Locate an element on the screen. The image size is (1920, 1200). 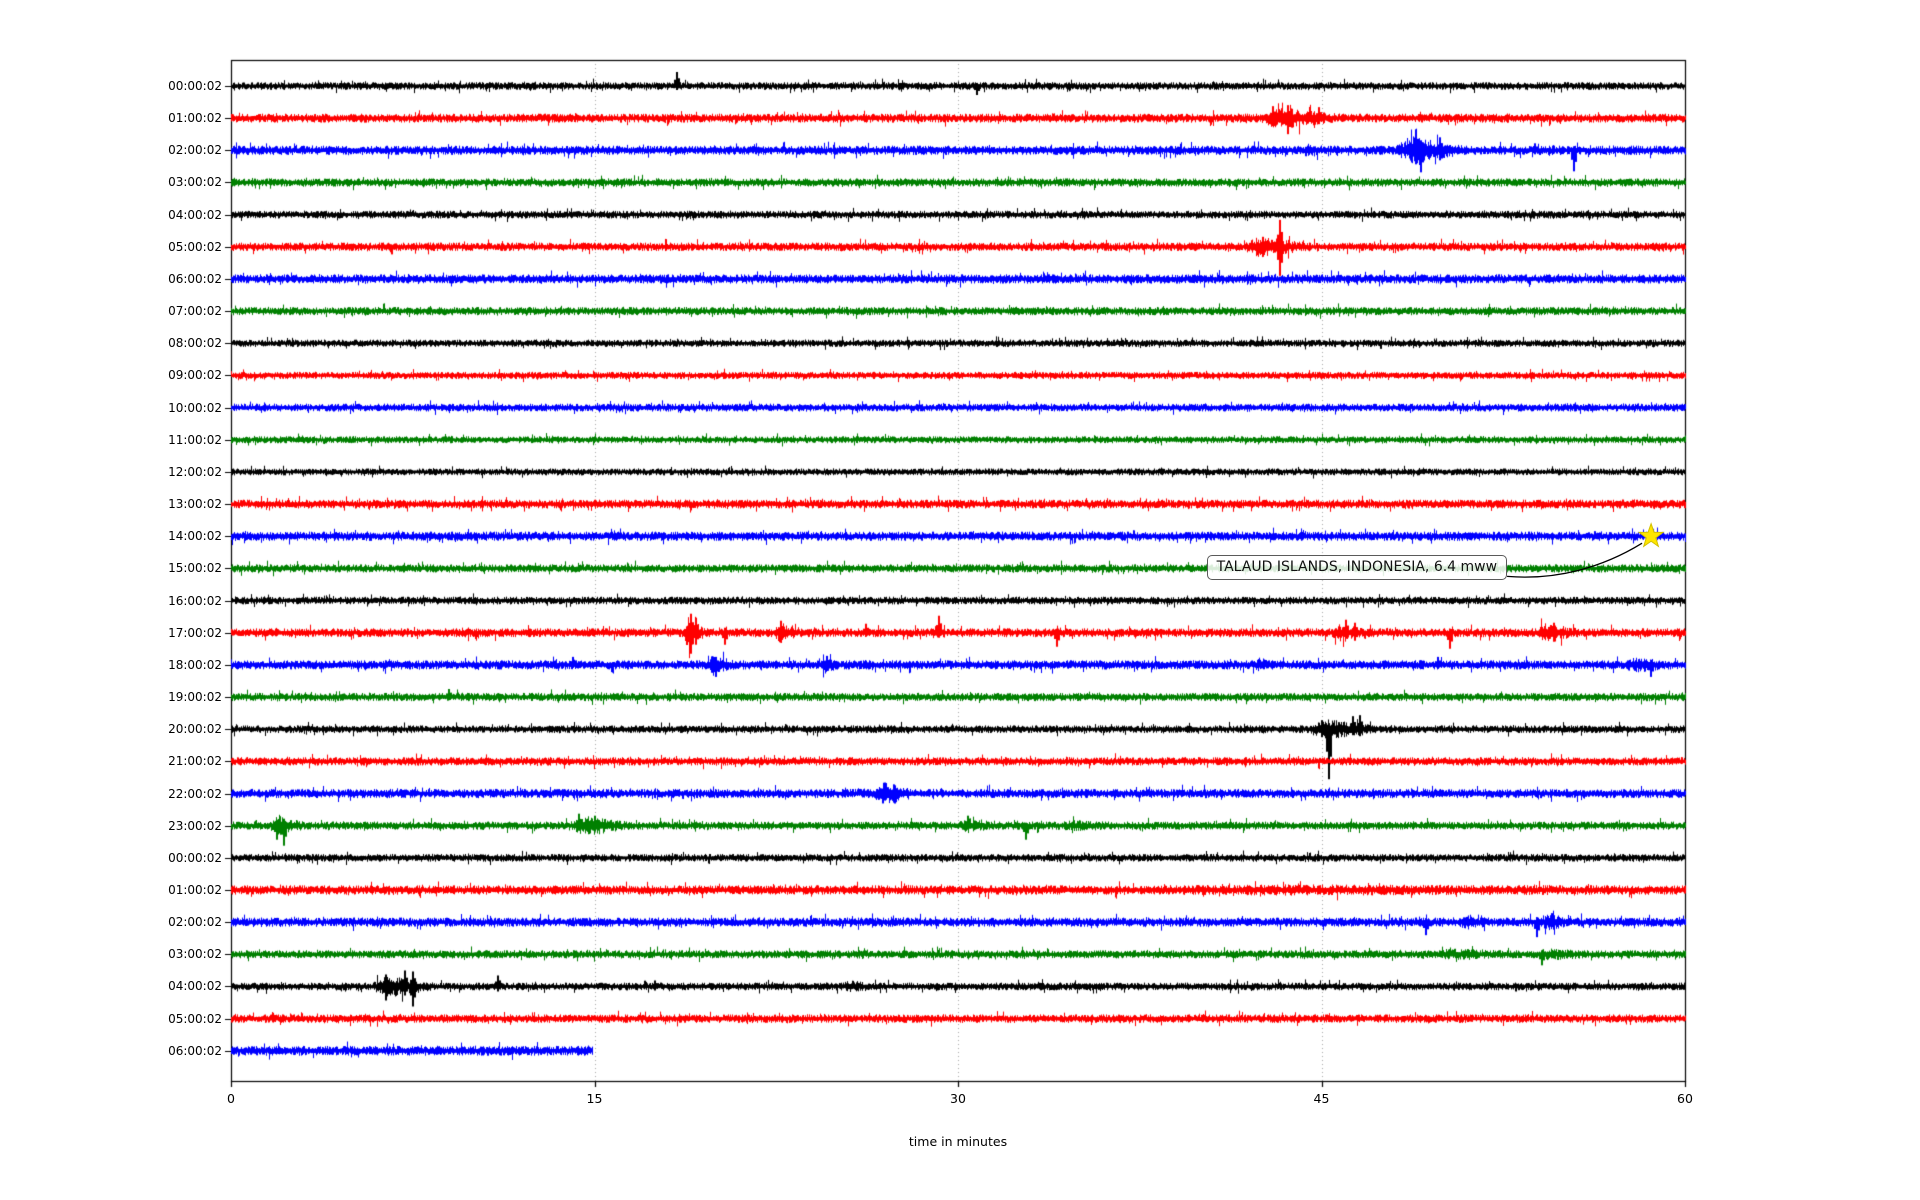
y-axis-label: 10:00:02 is located at coordinates (195, 407).